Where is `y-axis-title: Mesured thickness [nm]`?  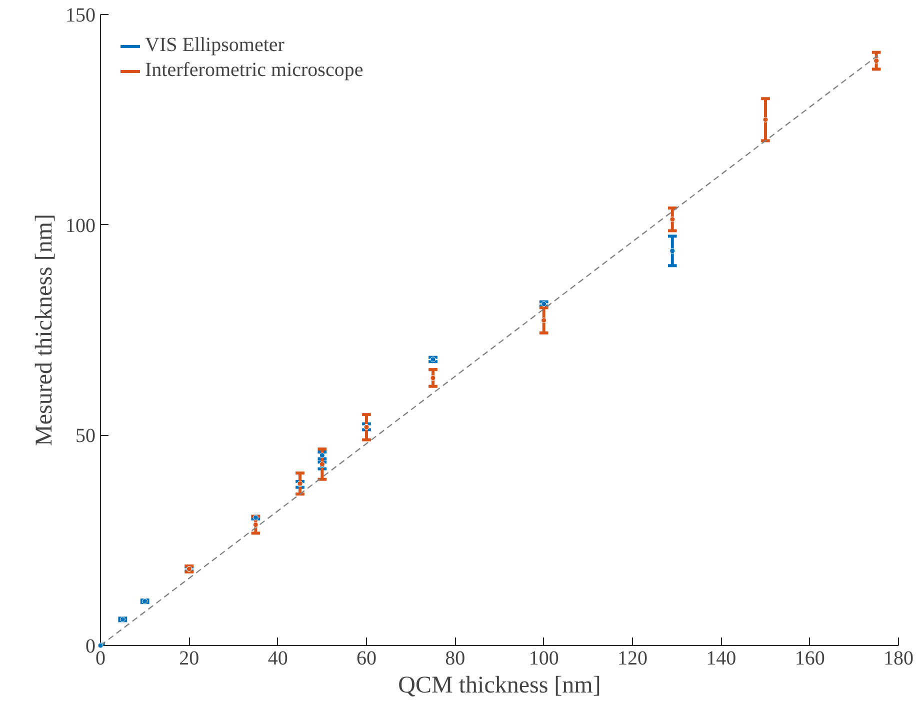
y-axis-title: Mesured thickness [nm] is located at coordinates (45, 330).